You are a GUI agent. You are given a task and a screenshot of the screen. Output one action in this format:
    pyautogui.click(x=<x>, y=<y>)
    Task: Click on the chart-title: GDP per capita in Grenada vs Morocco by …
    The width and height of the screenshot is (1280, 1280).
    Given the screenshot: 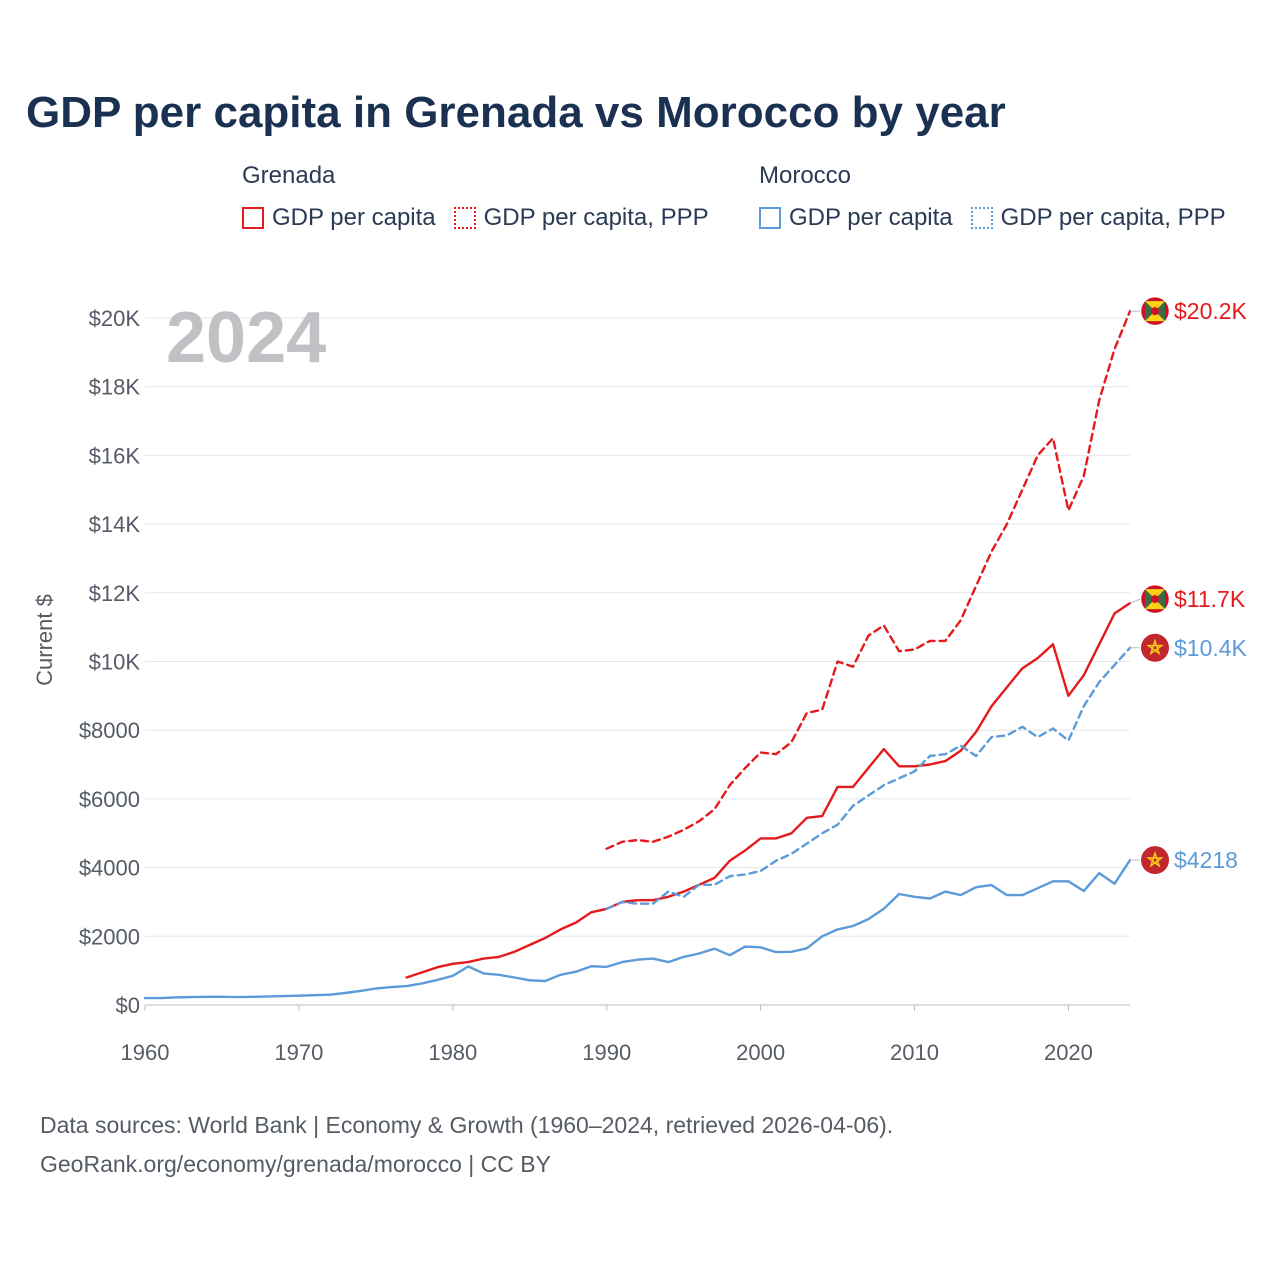 What is the action you would take?
    pyautogui.click(x=516, y=112)
    